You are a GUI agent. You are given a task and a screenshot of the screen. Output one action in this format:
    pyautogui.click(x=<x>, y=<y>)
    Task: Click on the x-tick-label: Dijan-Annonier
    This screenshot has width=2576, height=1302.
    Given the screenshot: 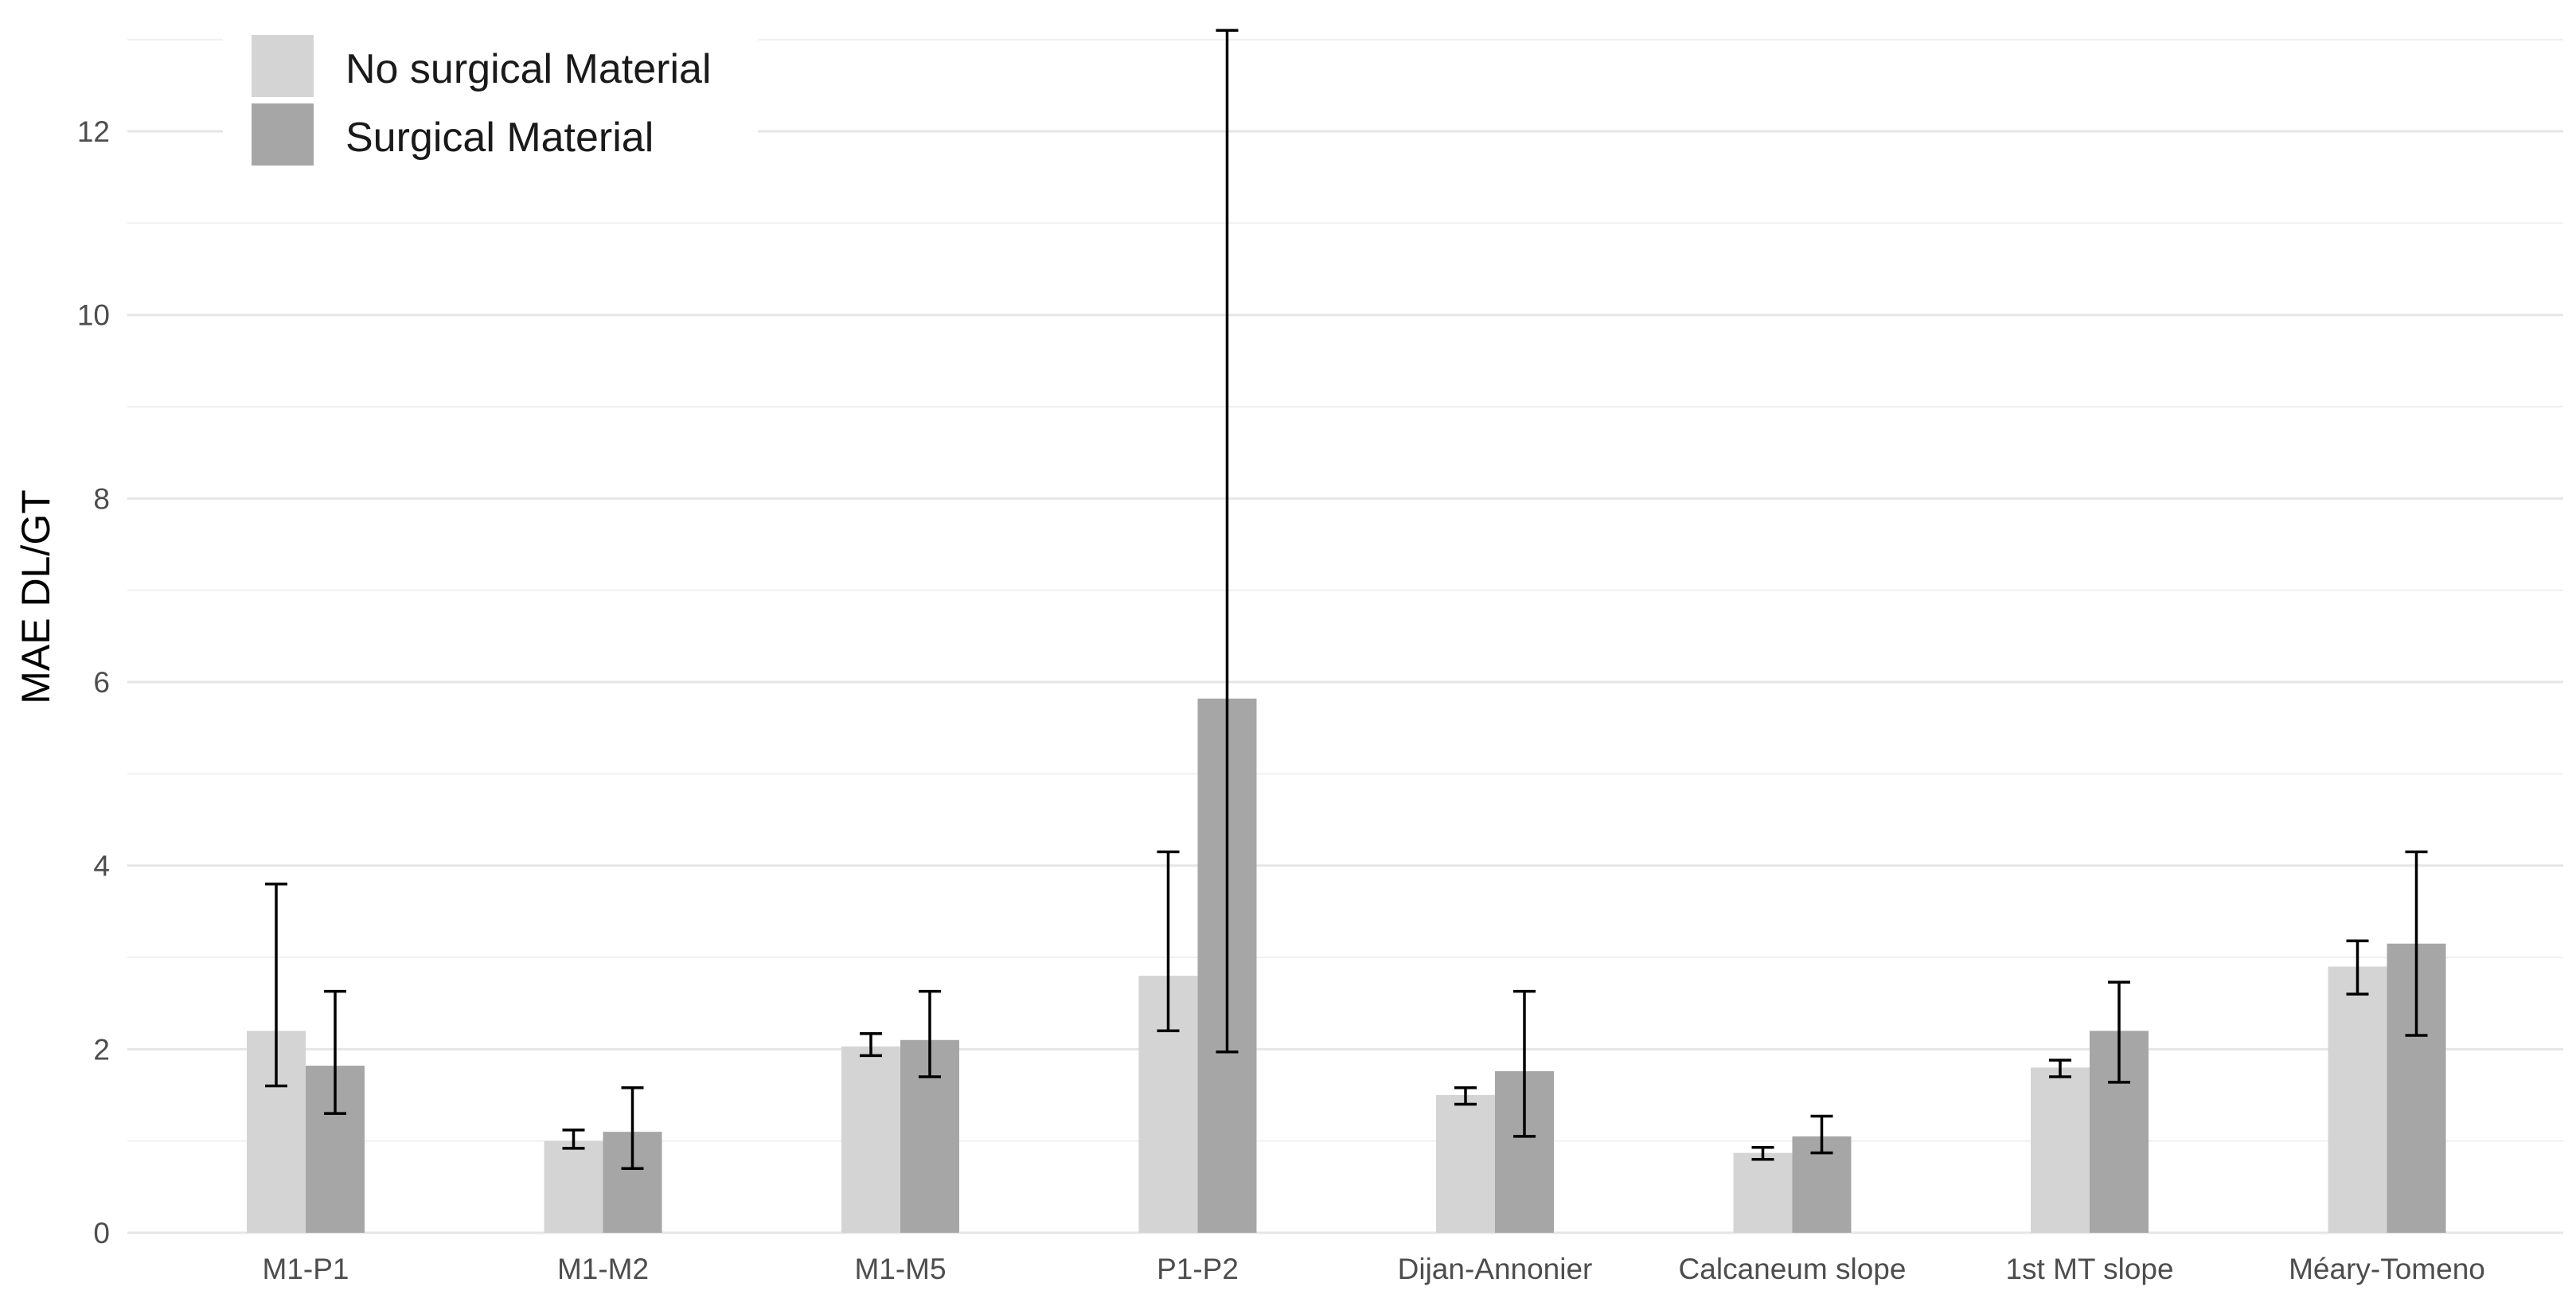 What is the action you would take?
    pyautogui.click(x=1495, y=1269)
    